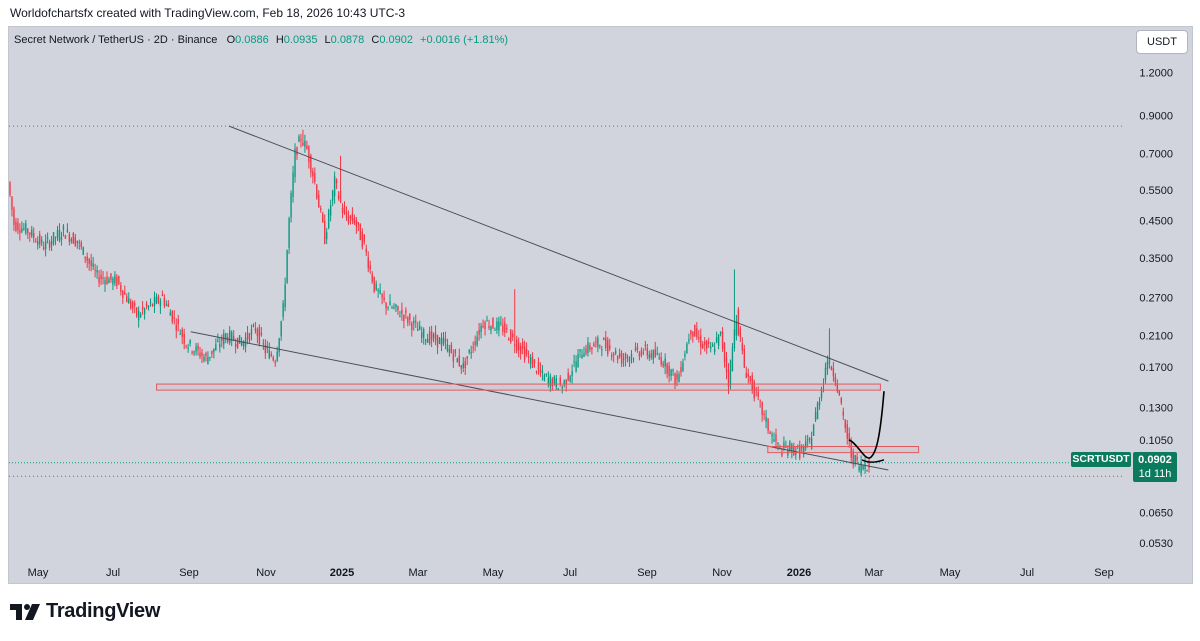 The width and height of the screenshot is (1200, 641). Describe the element at coordinates (843, 449) in the screenshot. I see `support-zone` at that location.